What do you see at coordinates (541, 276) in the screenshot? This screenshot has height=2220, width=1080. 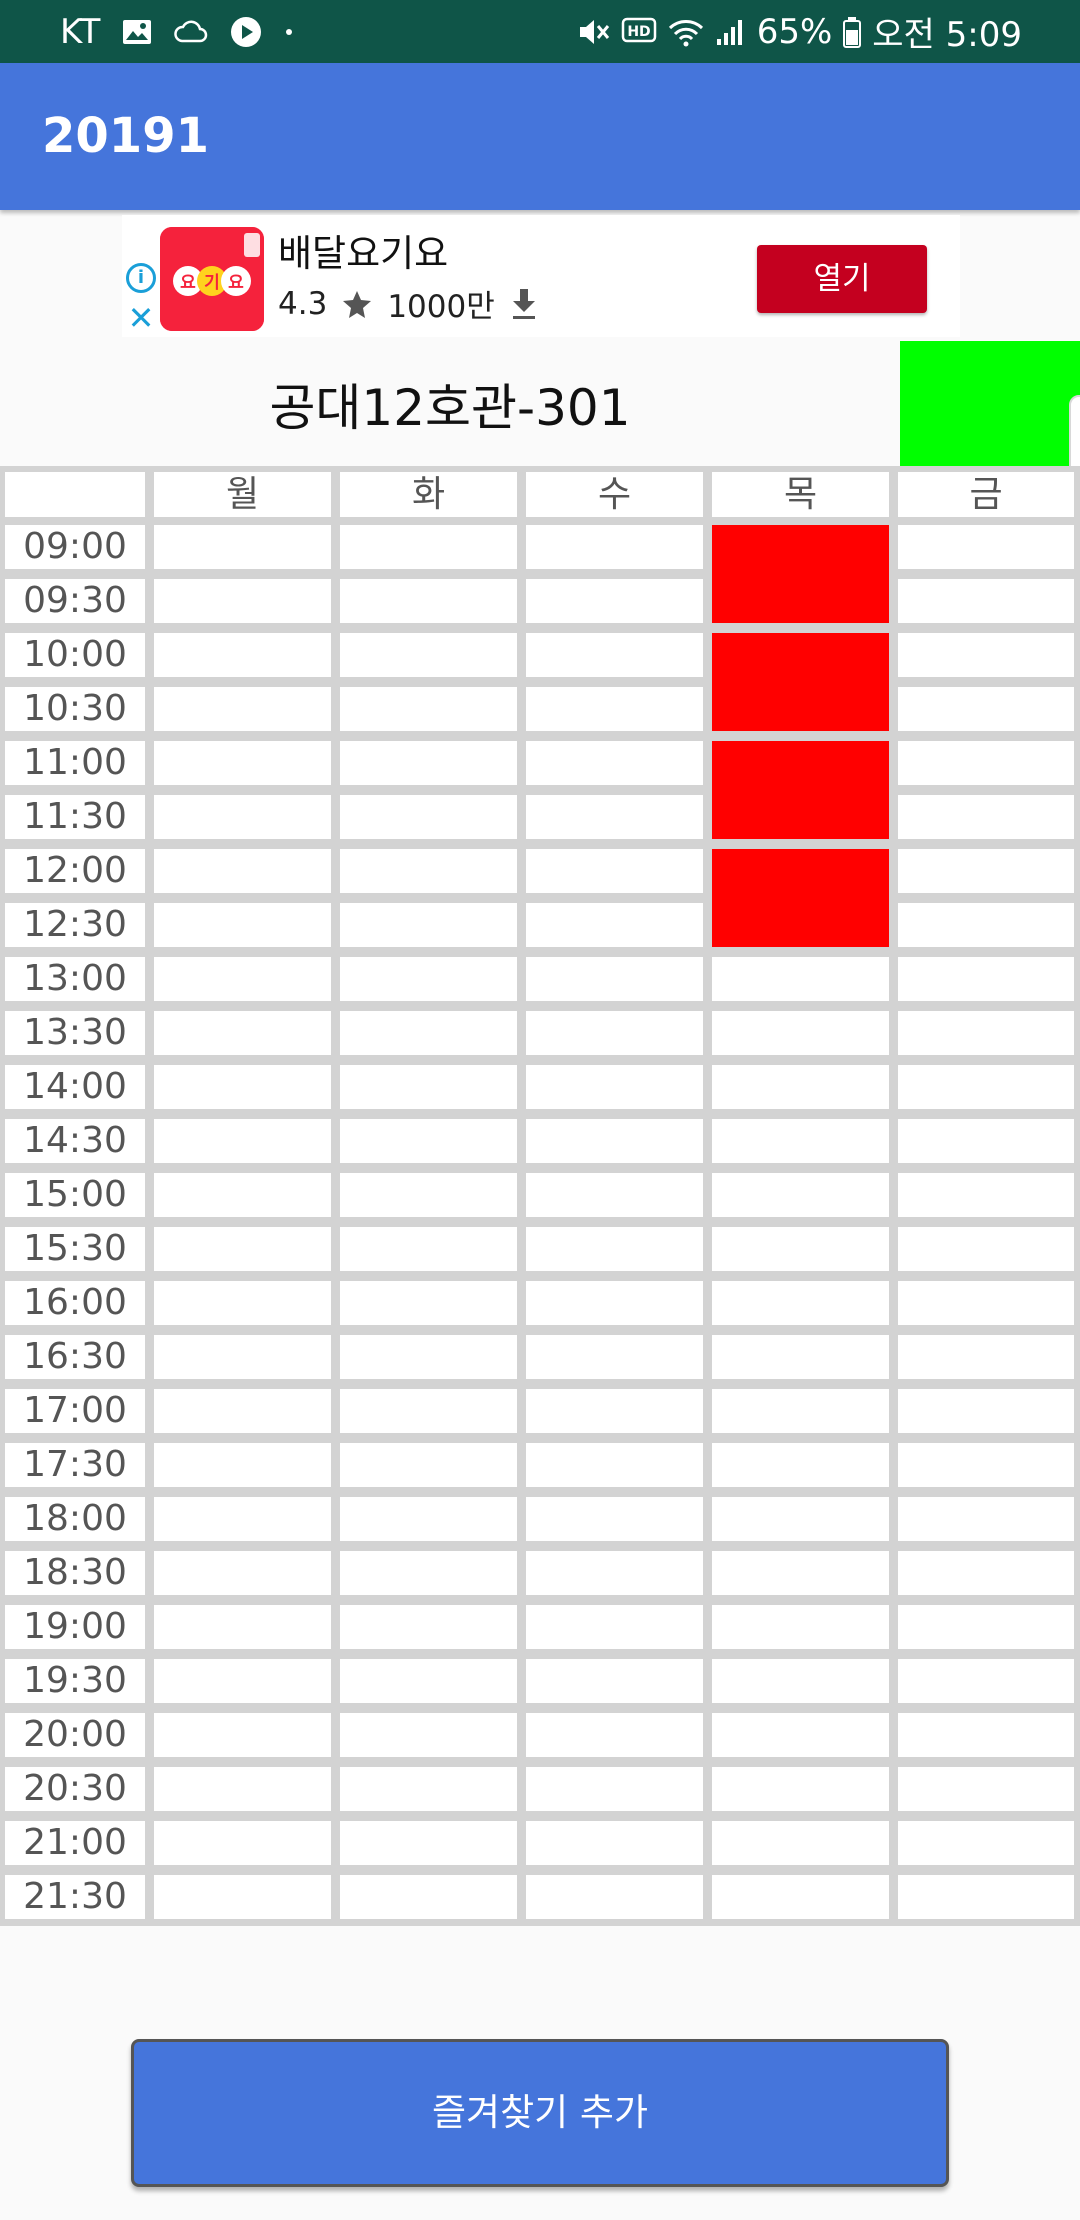 I see `ad-banner: i ✕ 요 기 요 배달요기요 4.3 1000만 열기` at bounding box center [541, 276].